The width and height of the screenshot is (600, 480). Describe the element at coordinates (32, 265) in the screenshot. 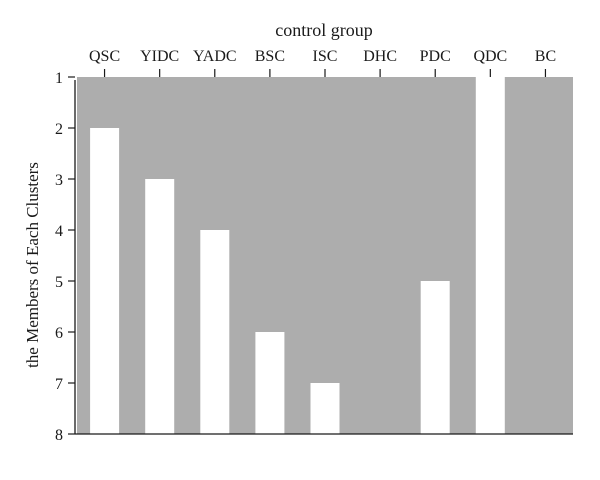

I see `y-axis-title: the Members of Each Clusters` at that location.